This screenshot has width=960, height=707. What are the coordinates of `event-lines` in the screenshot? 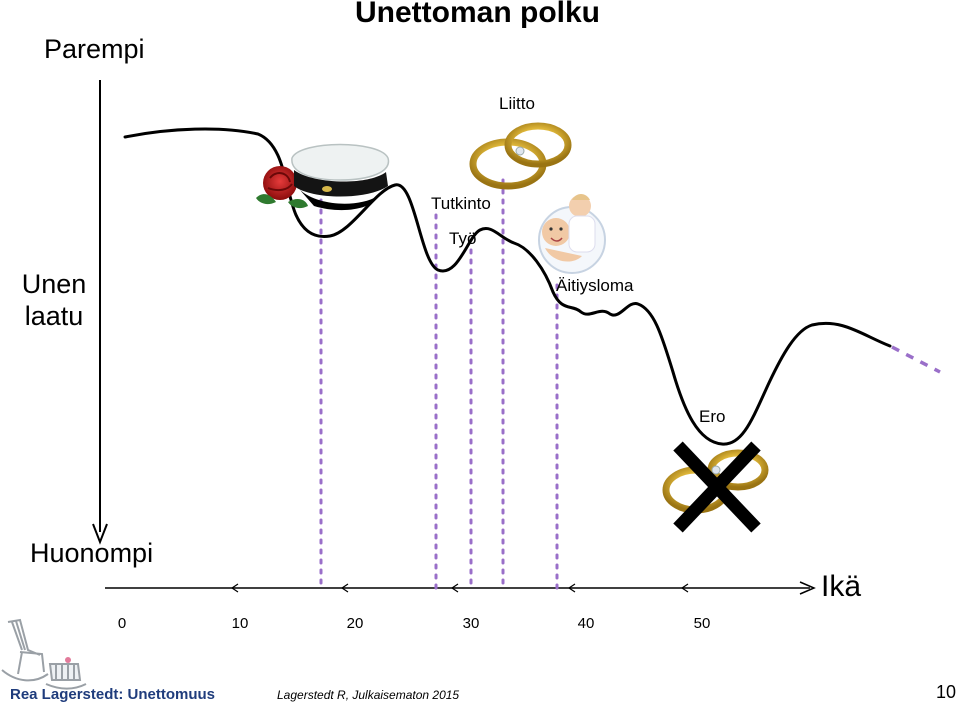 It's located at (439, 385).